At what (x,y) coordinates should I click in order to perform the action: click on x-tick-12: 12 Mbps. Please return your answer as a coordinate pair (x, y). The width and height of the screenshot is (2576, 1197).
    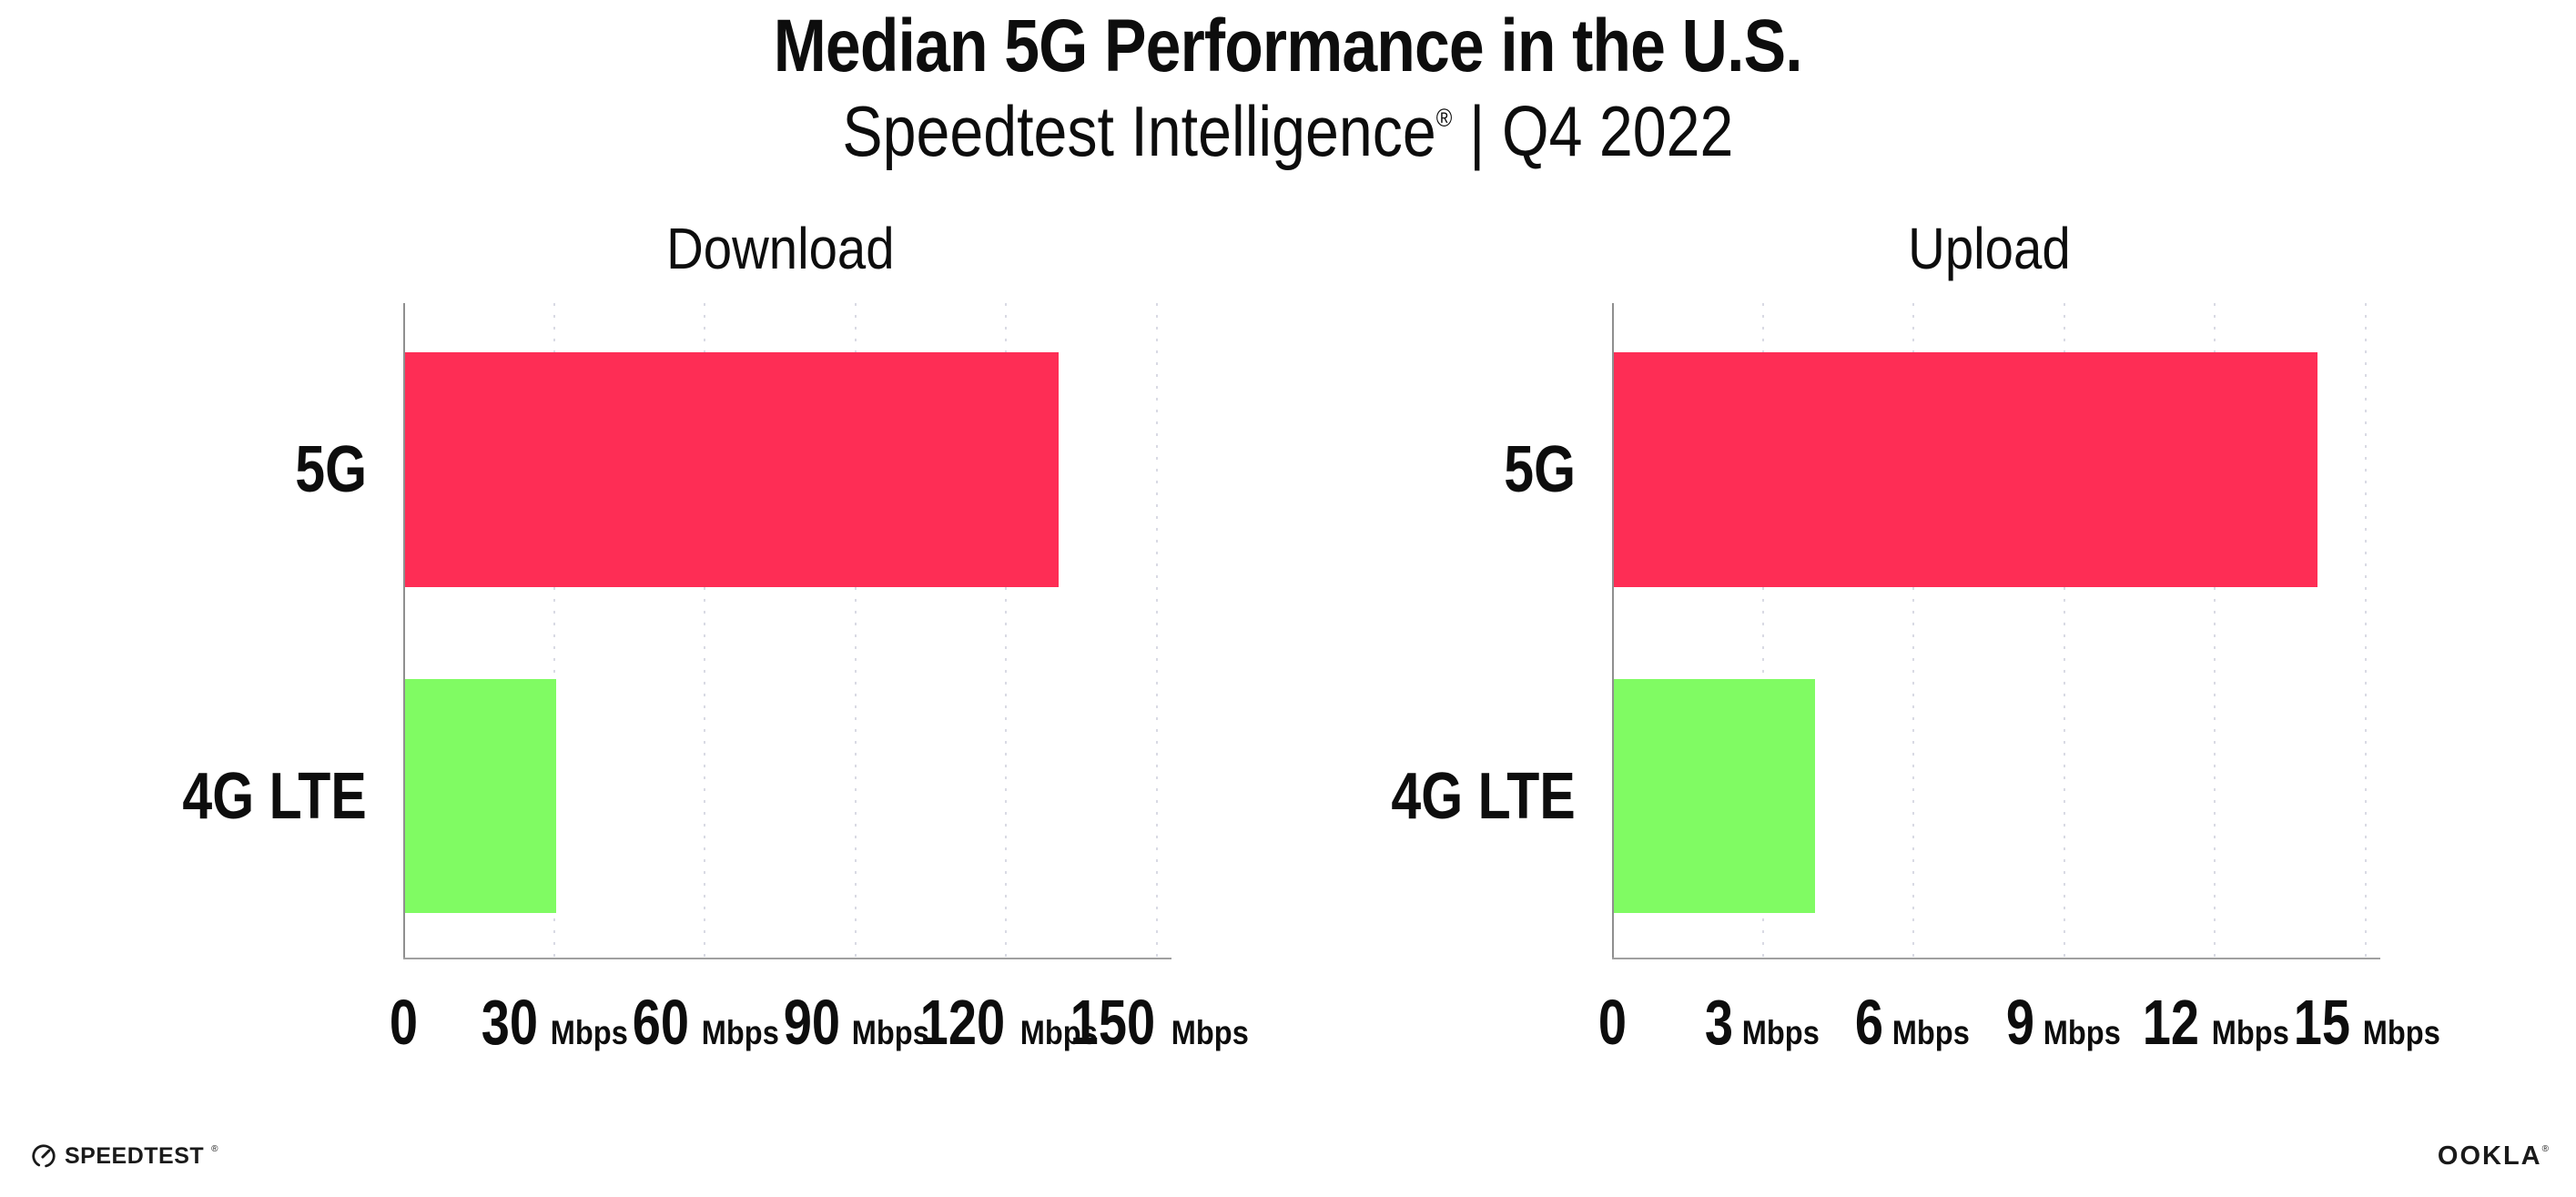
    Looking at the image, I should click on (2215, 1023).